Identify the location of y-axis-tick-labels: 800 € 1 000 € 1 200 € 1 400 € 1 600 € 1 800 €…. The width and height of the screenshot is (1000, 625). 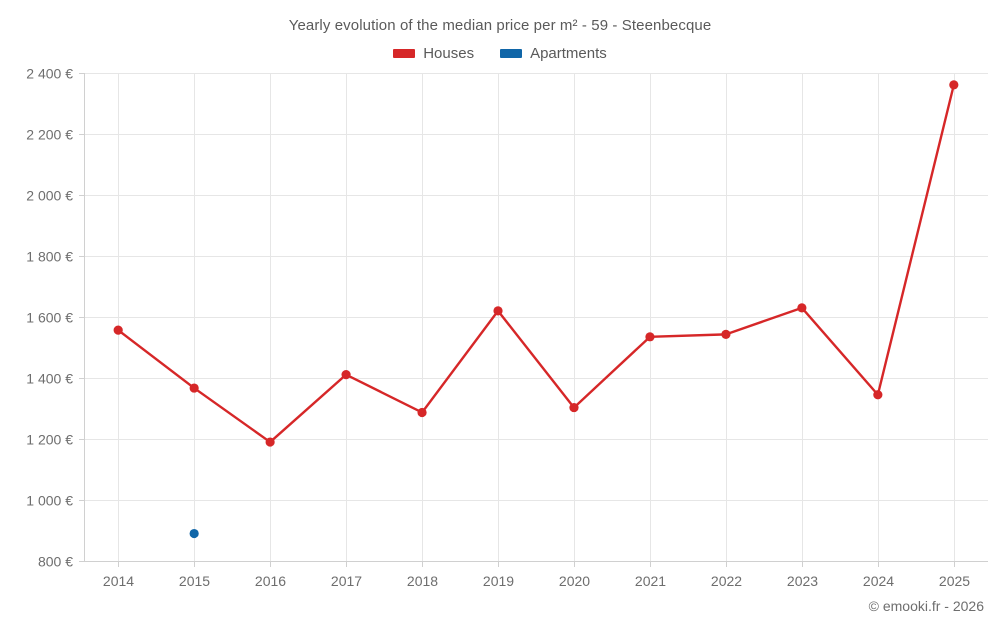
(49, 318).